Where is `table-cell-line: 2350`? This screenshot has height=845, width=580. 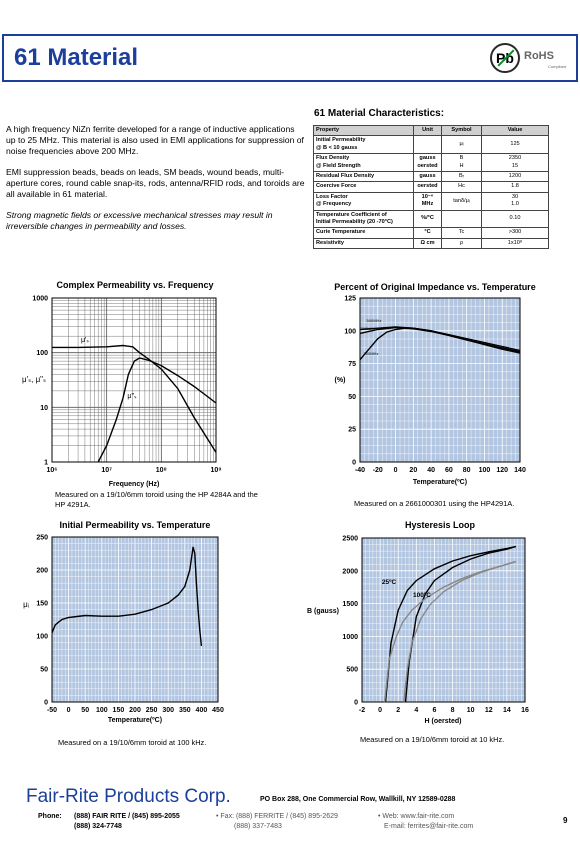
table-cell-line: 2350 is located at coordinates (515, 158).